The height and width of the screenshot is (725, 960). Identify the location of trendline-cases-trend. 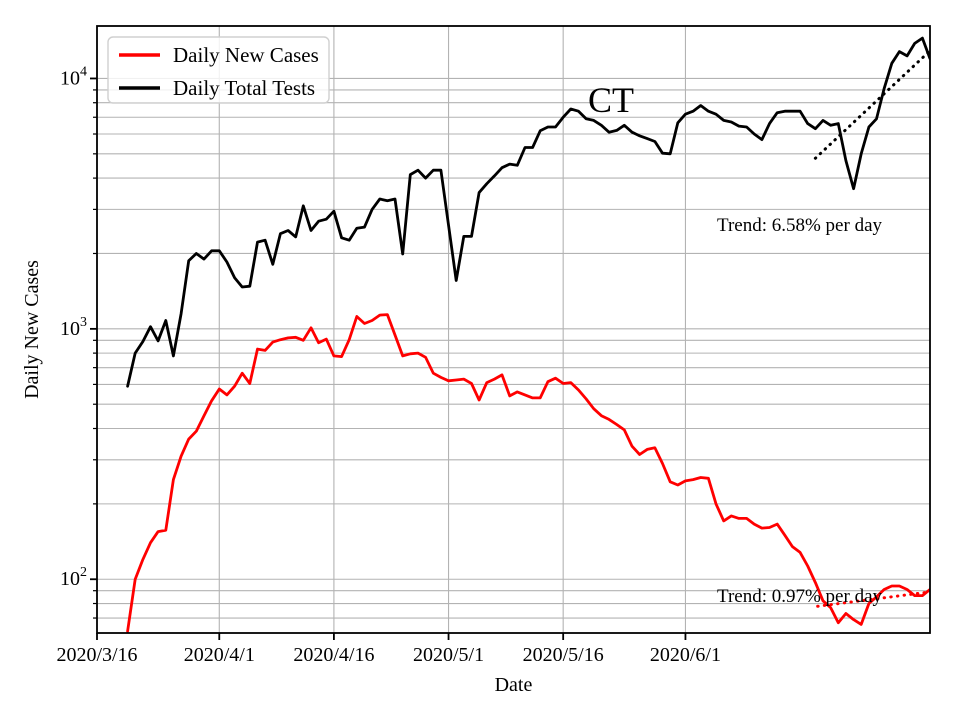
(873, 599).